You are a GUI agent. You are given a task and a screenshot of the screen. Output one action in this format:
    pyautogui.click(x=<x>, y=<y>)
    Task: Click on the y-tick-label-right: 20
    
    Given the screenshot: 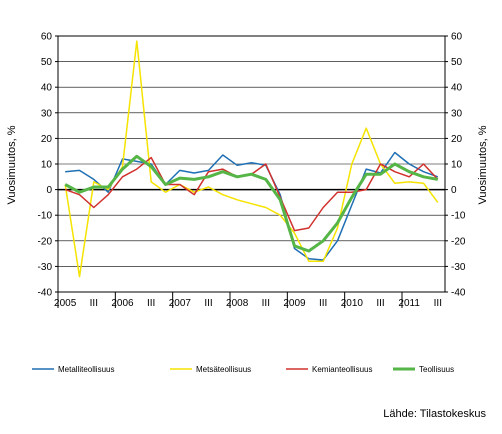 What is the action you would take?
    pyautogui.click(x=457, y=139)
    